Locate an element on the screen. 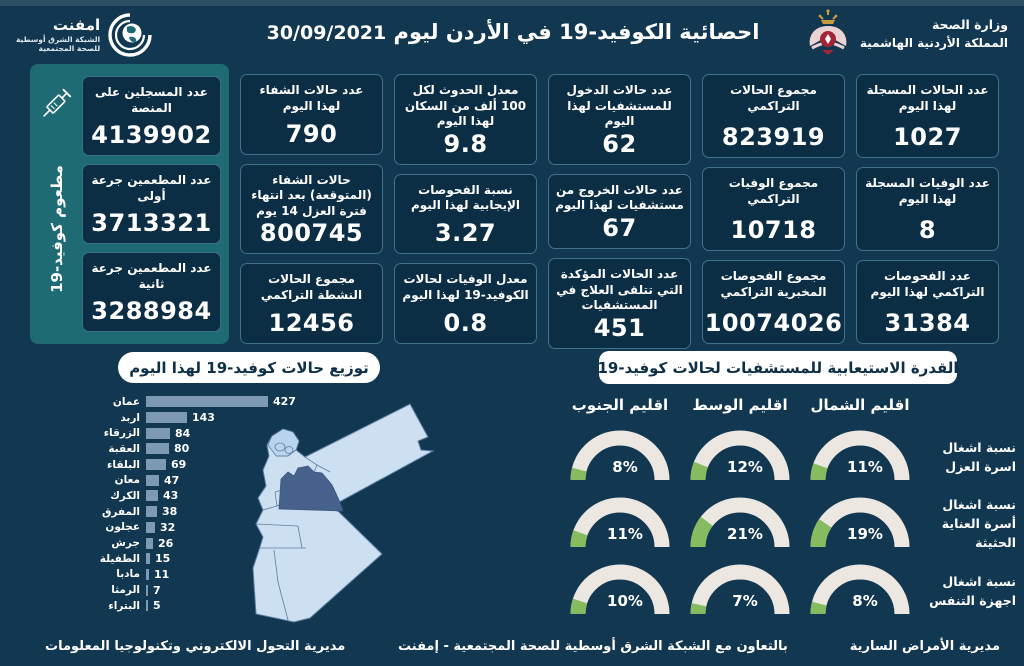  bar-category-label: عمان is located at coordinates (126, 401).